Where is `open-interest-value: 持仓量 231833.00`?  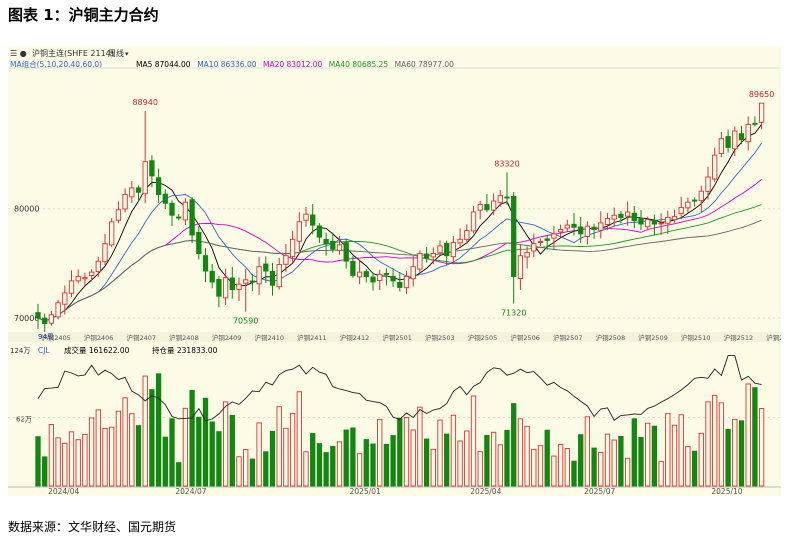
open-interest-value: 持仓量 231833.00 is located at coordinates (185, 350).